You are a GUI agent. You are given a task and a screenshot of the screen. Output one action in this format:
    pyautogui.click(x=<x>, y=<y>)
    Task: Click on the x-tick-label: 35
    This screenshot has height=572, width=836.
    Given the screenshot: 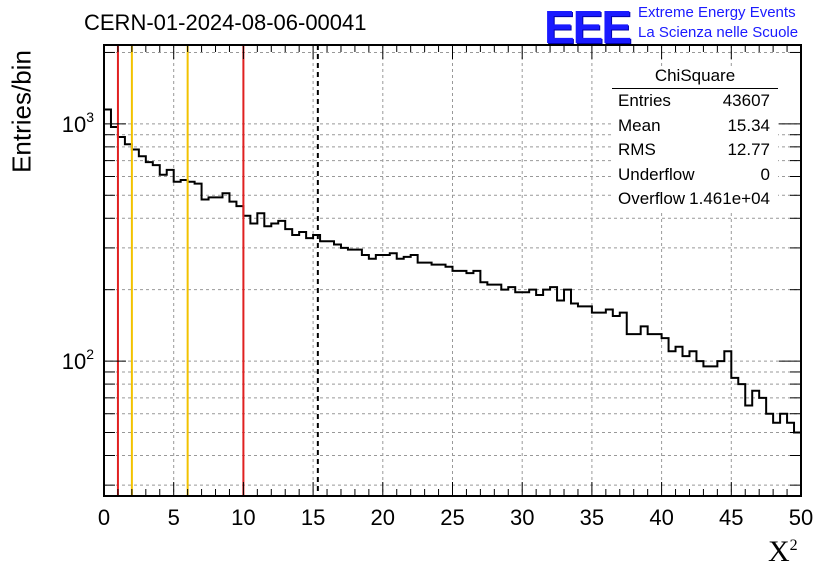 What is the action you would take?
    pyautogui.click(x=592, y=517)
    